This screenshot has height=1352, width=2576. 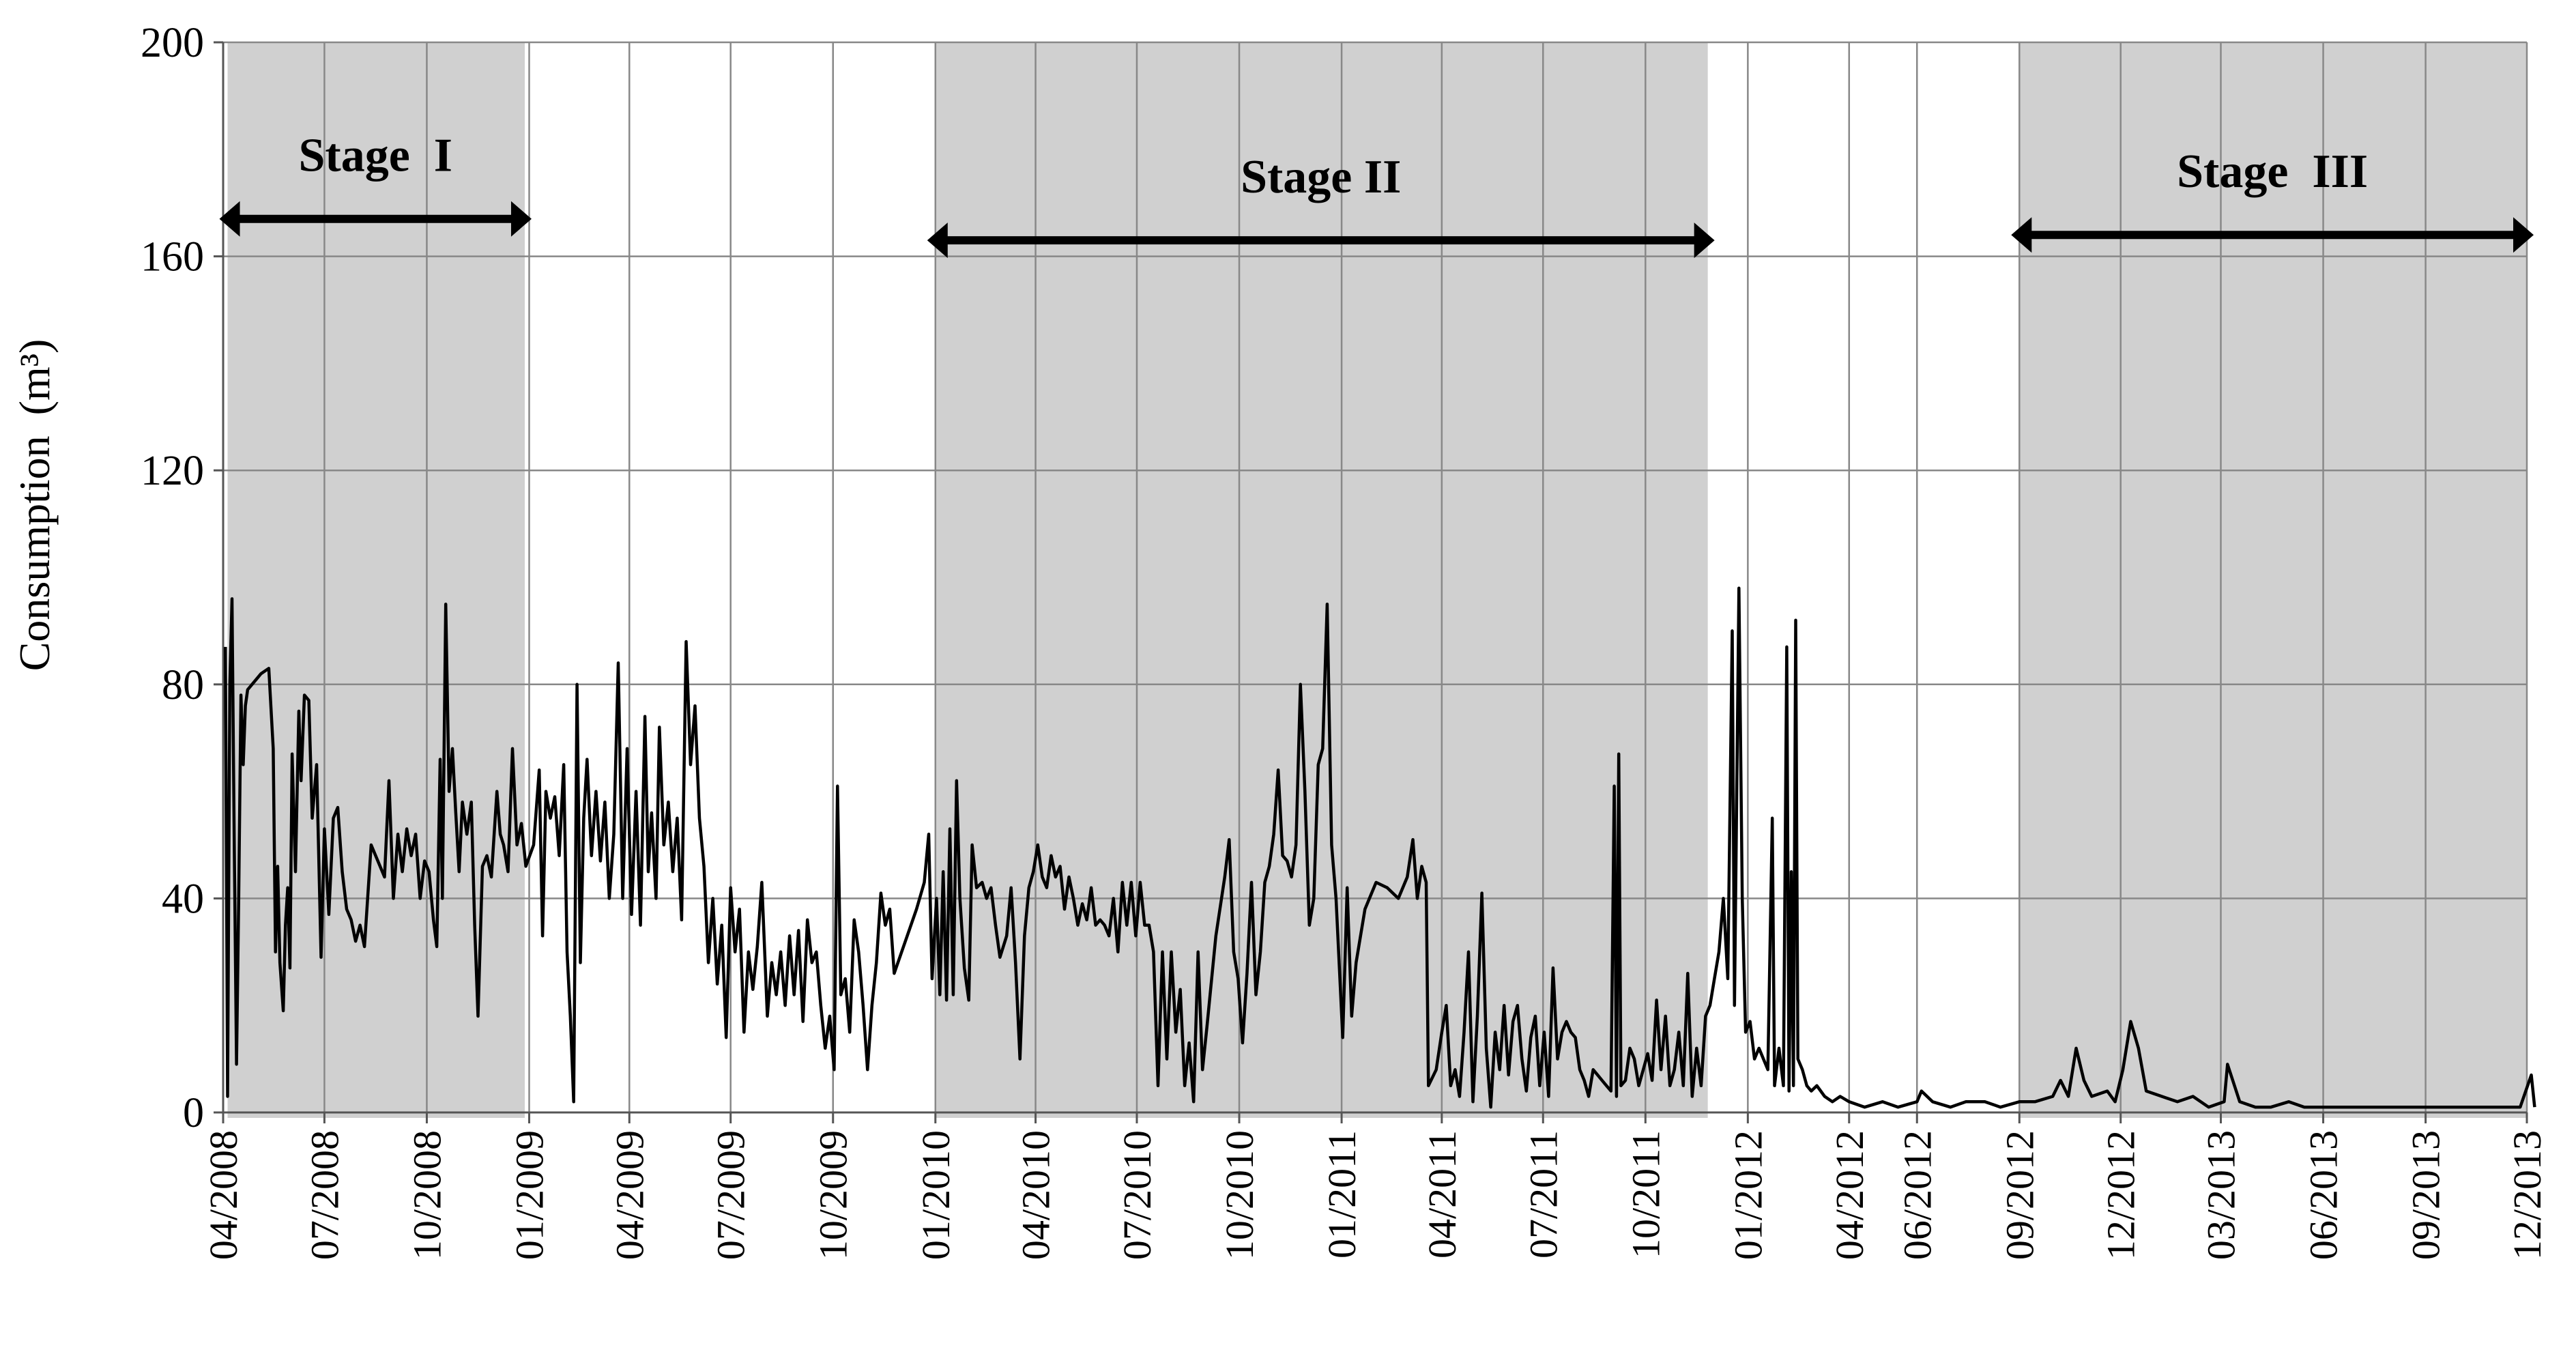 I want to click on x-tick-label: 01/2010, so click(x=936, y=1195).